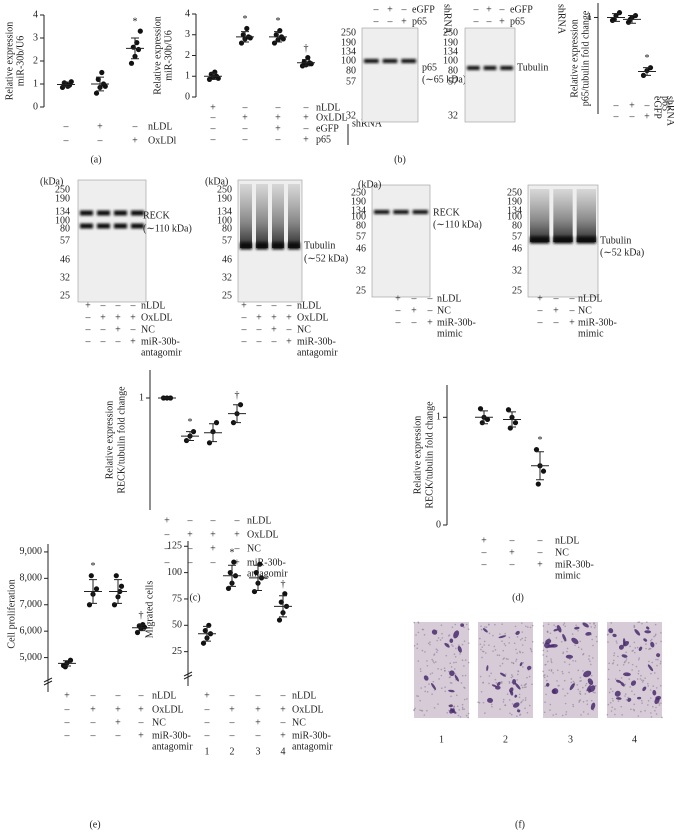 This screenshot has height=833, width=674. What do you see at coordinates (453, 115) in the screenshot?
I see `marker-label: 32` at bounding box center [453, 115].